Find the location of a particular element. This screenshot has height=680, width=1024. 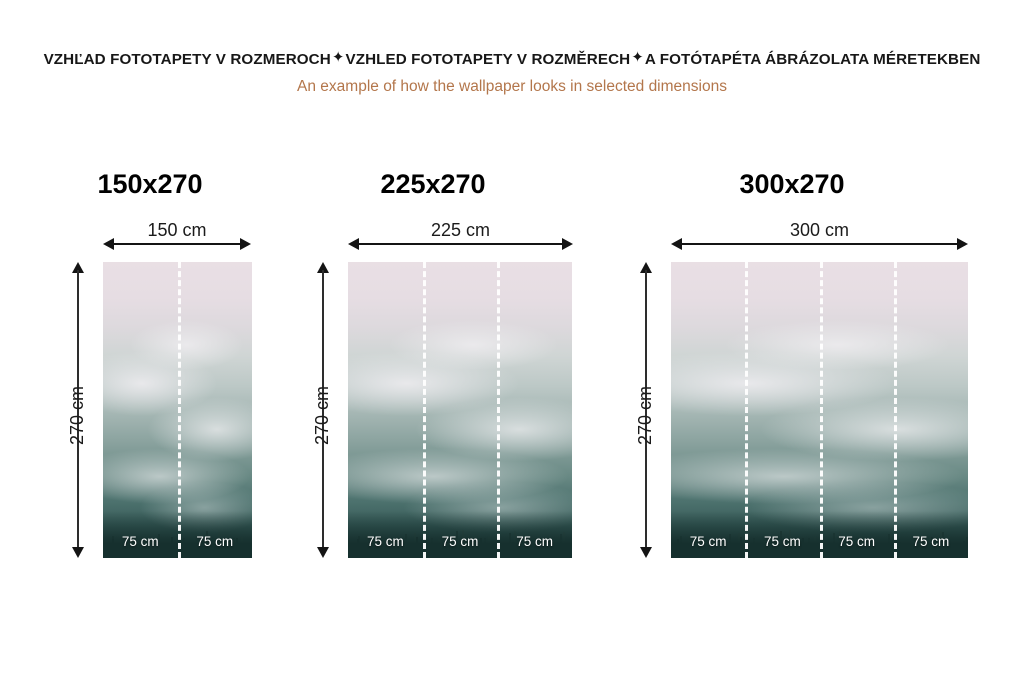

title-part-sk: VZHĽAD FOTOTAPETY V ROZMEROCH is located at coordinates (187, 59).